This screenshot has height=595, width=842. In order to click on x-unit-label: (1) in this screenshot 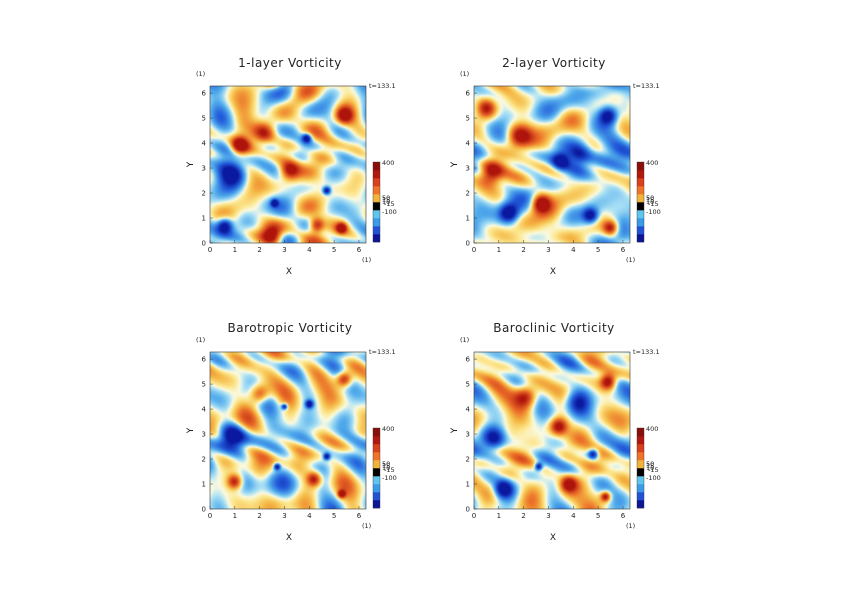, I will do `click(630, 260)`.